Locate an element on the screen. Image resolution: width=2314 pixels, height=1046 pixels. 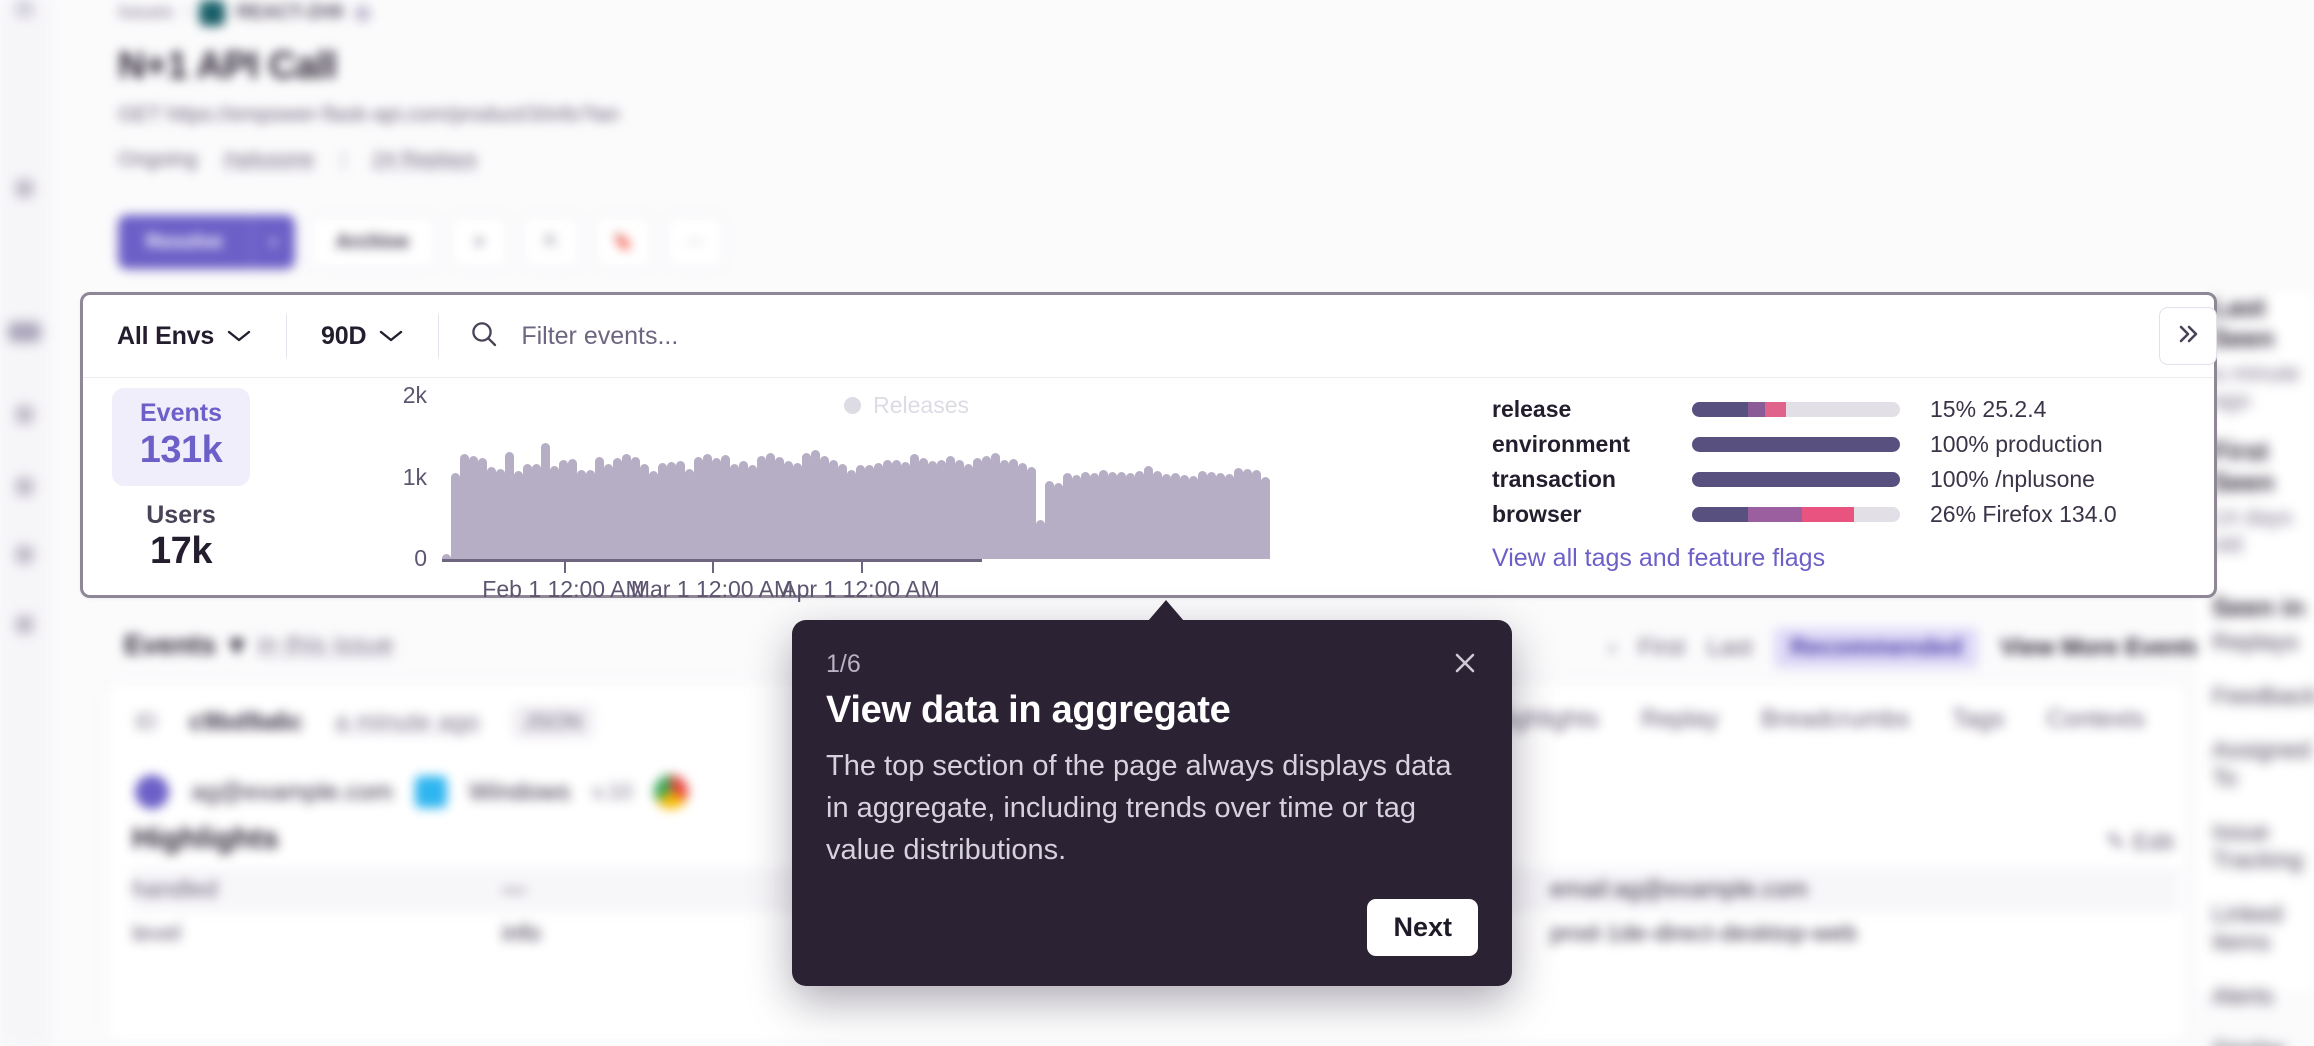
view-more-events-button: View More Events is located at coordinates (2102, 647).